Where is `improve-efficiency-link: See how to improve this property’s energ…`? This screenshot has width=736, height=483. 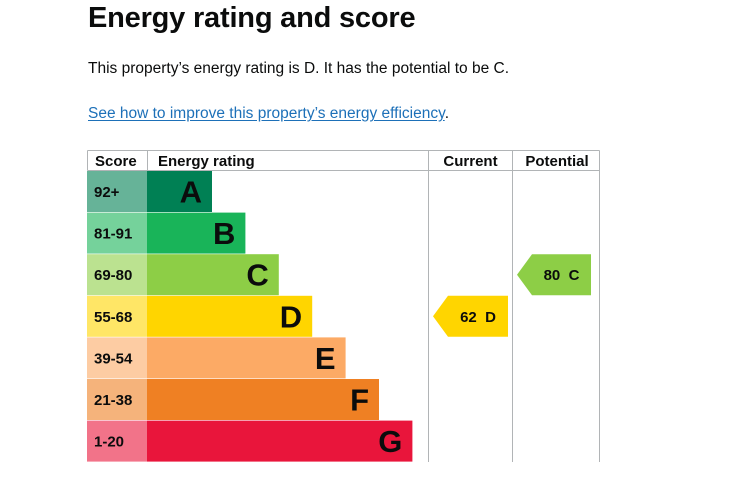
improve-efficiency-link: See how to improve this property’s energ… is located at coordinates (266, 113).